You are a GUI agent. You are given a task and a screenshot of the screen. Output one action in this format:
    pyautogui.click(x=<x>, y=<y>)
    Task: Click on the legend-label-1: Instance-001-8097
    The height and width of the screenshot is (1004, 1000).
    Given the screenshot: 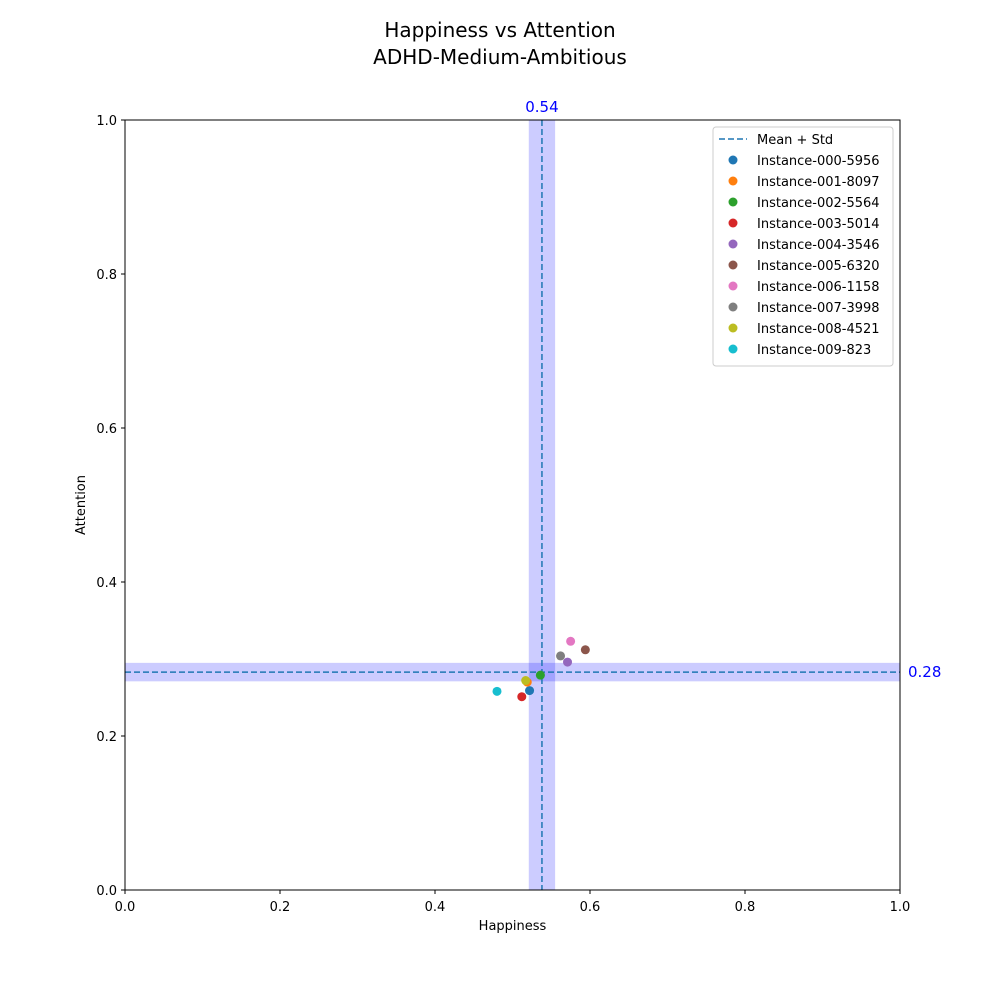 What is the action you would take?
    pyautogui.click(x=818, y=182)
    